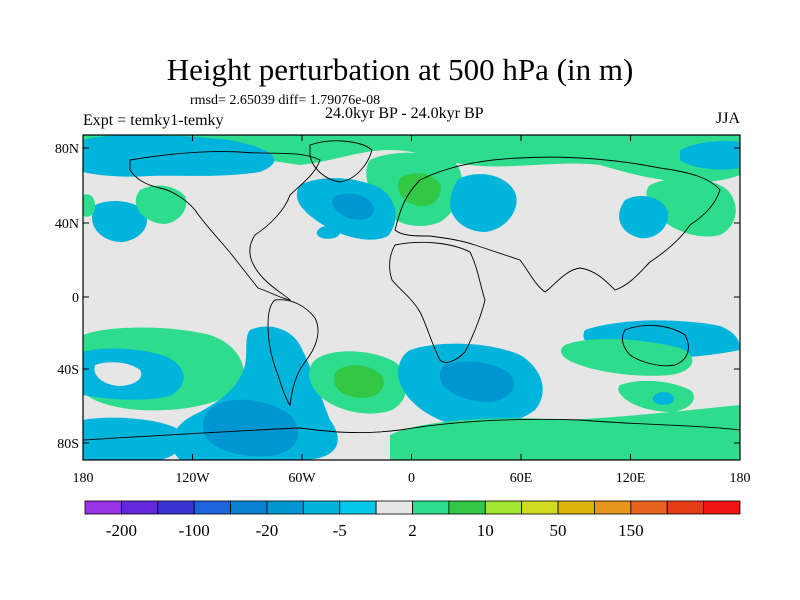 This screenshot has height=600, width=800. What do you see at coordinates (353, 206) in the screenshot?
I see `contour-neg-north-atlantic-core` at bounding box center [353, 206].